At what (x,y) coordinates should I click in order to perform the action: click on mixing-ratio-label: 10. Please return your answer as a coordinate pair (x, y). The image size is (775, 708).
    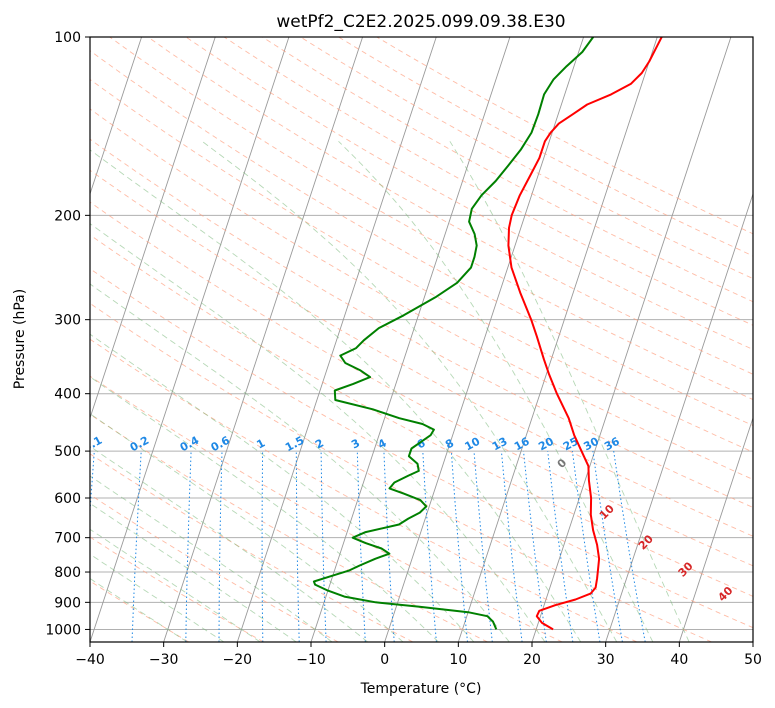
    Looking at the image, I should click on (473, 444).